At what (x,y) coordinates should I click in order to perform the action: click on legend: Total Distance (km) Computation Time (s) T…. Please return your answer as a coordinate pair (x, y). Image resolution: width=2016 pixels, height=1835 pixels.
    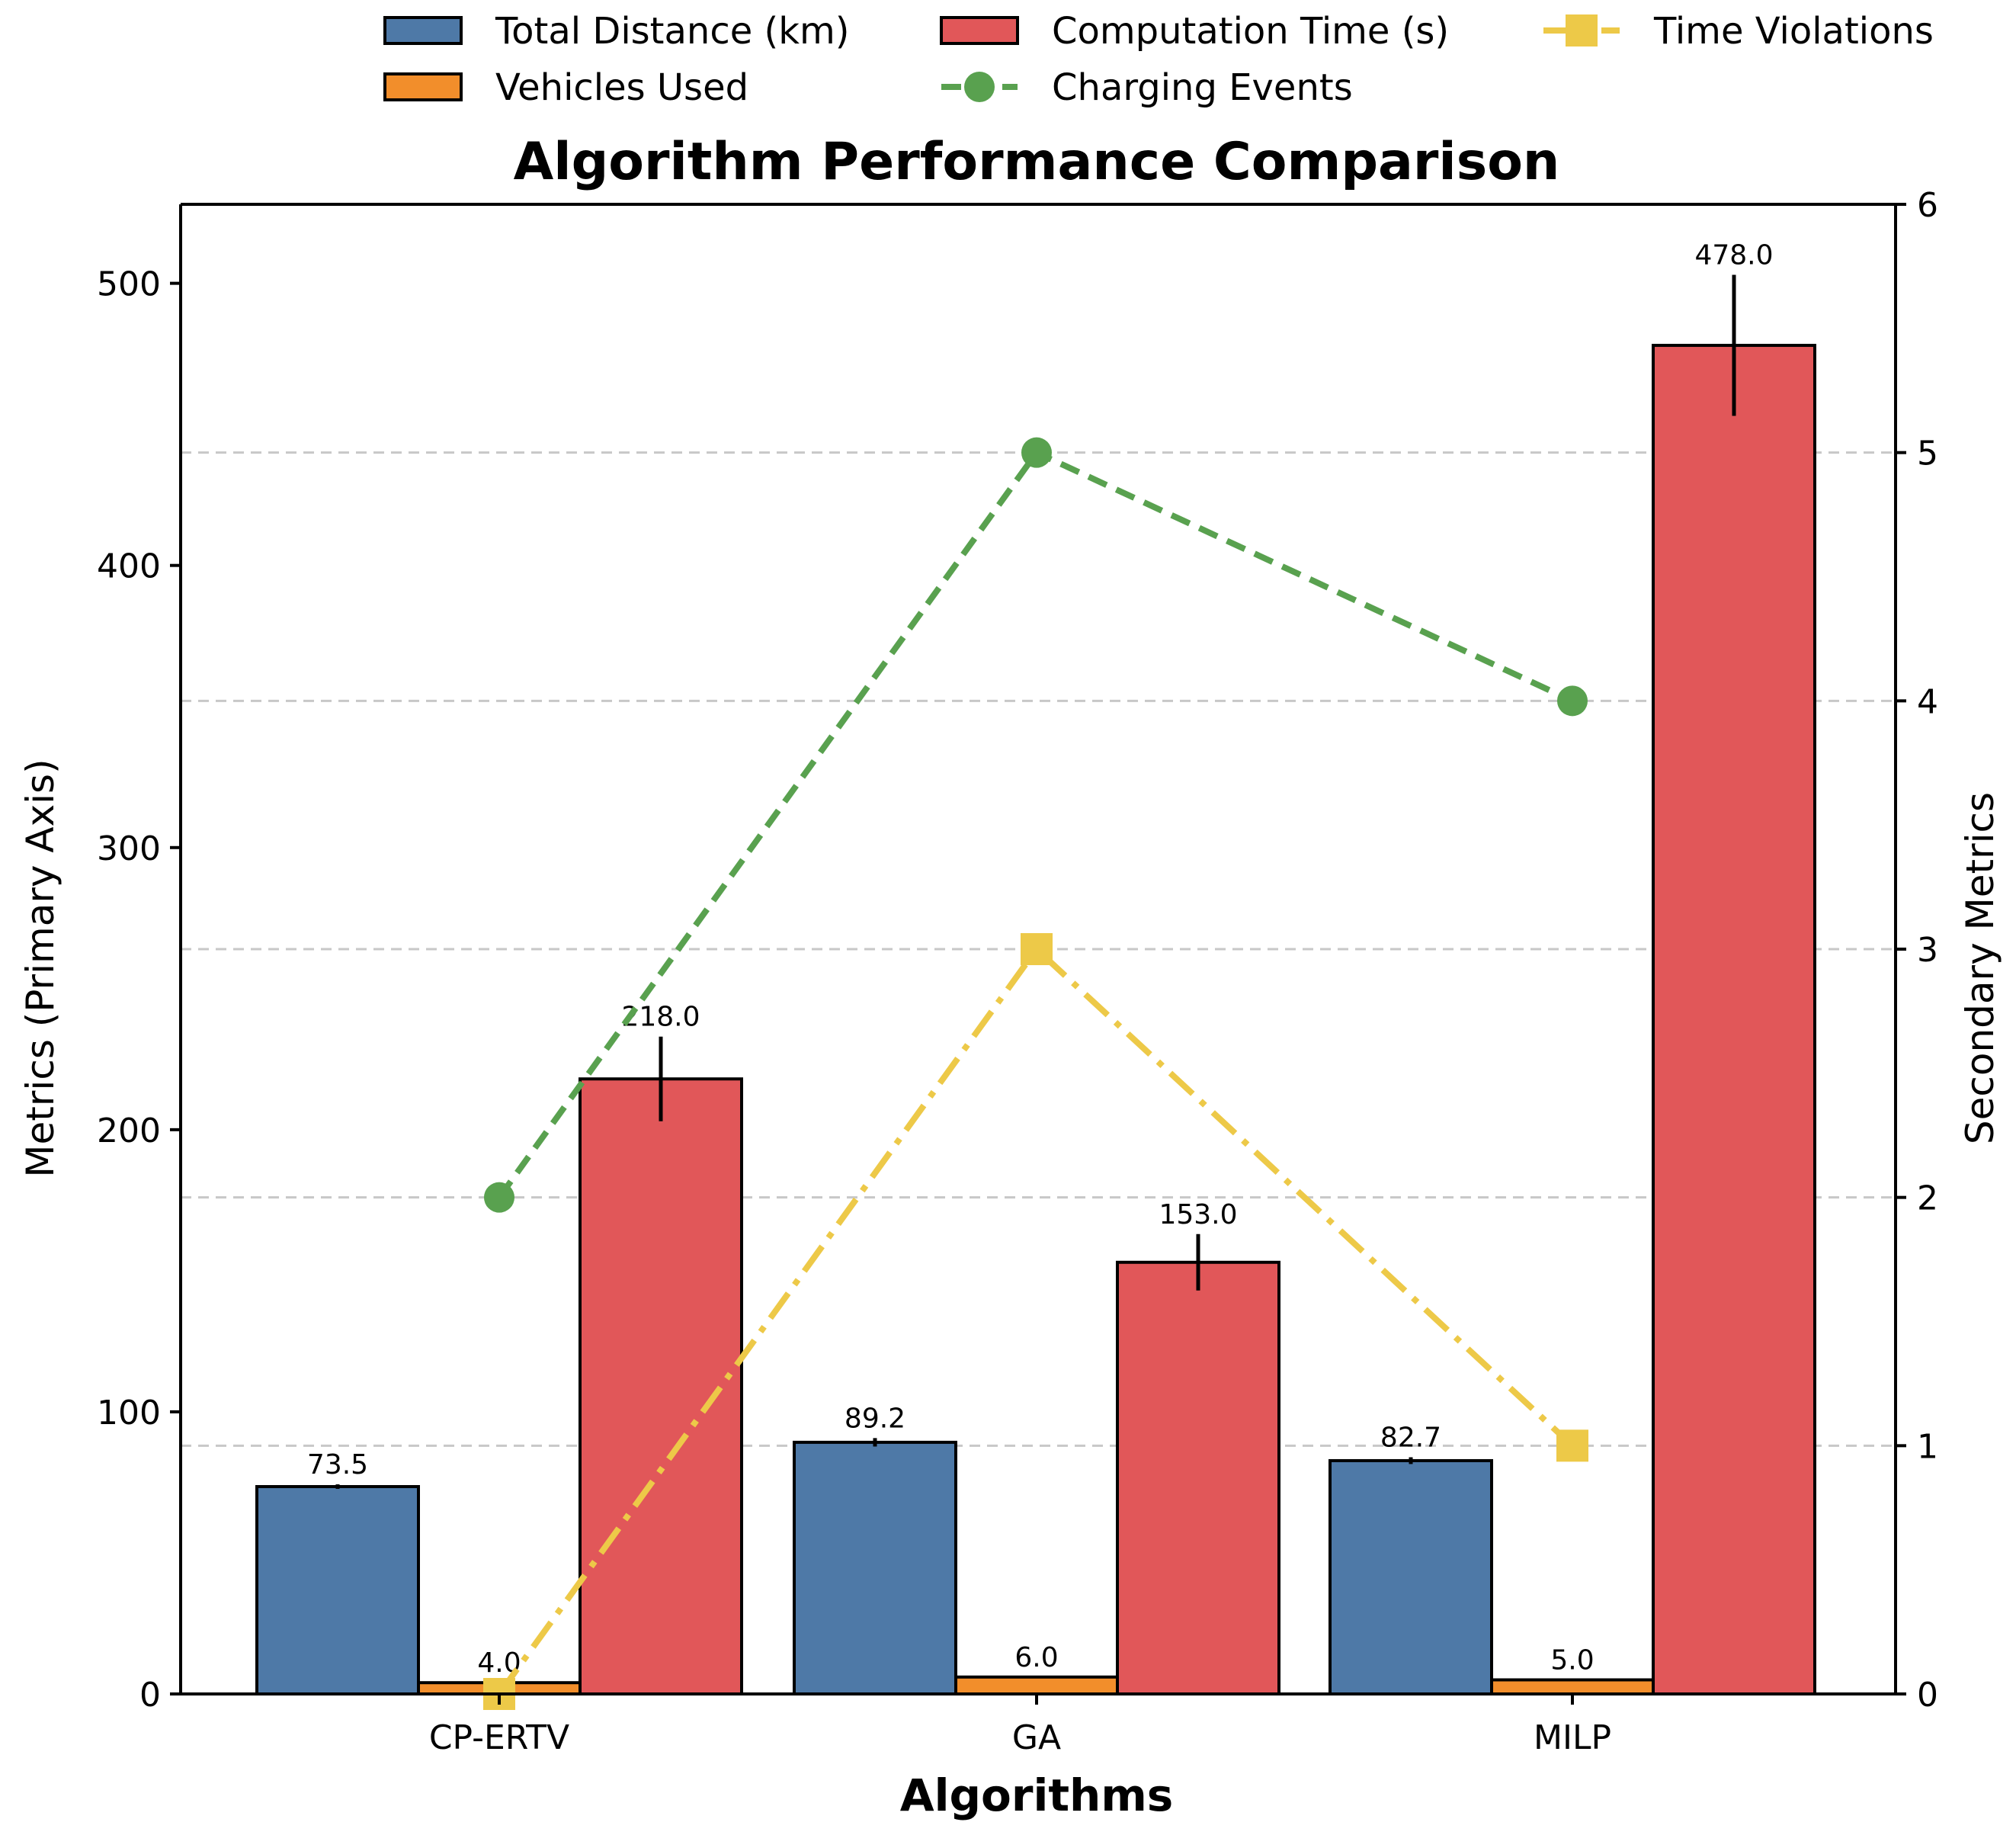
    Looking at the image, I should click on (1158, 59).